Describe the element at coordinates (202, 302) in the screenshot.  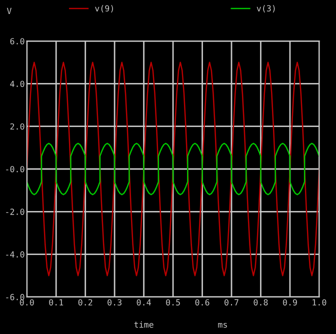
I see `x-tick-label: 0.6` at that location.